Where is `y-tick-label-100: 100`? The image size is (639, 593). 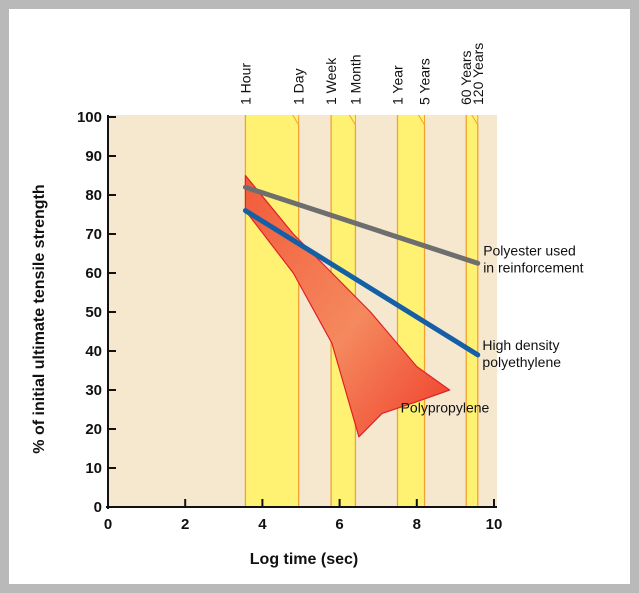 y-tick-label-100: 100 is located at coordinates (89, 117).